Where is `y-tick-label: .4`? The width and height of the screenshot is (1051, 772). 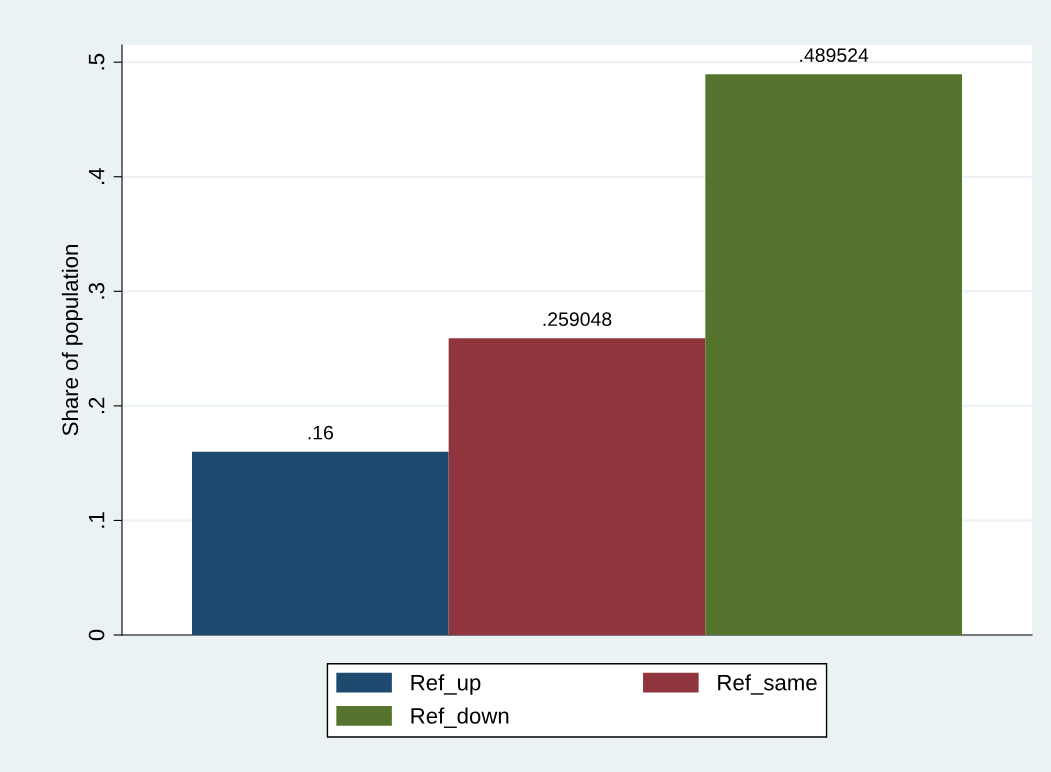 y-tick-label: .4 is located at coordinates (96, 176).